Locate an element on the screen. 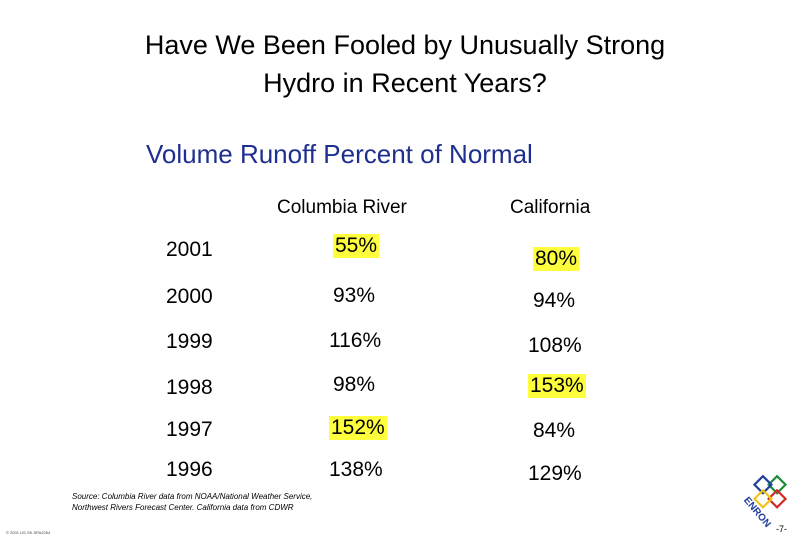 The width and height of the screenshot is (810, 540). row-year: 1998 is located at coordinates (189, 387).